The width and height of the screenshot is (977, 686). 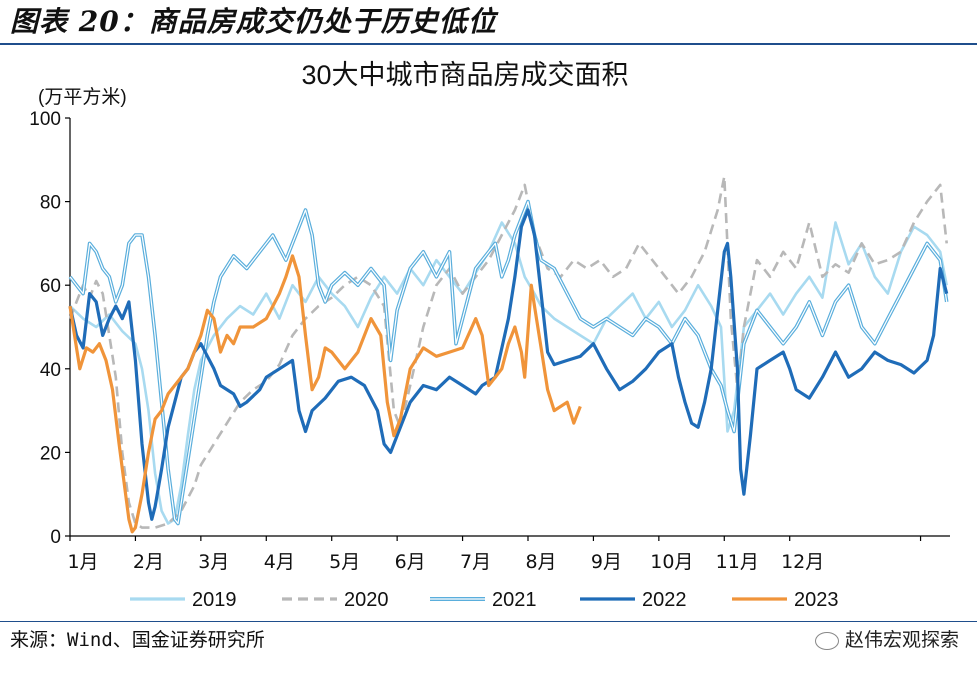 I want to click on bottom-divider, so click(x=488, y=621).